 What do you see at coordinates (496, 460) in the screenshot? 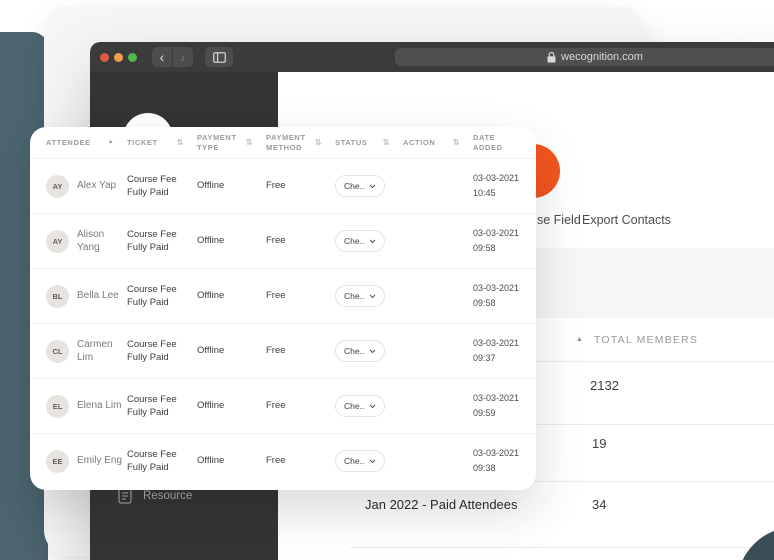
I see `date-added-cell: 03-03-2021 09:38` at bounding box center [496, 460].